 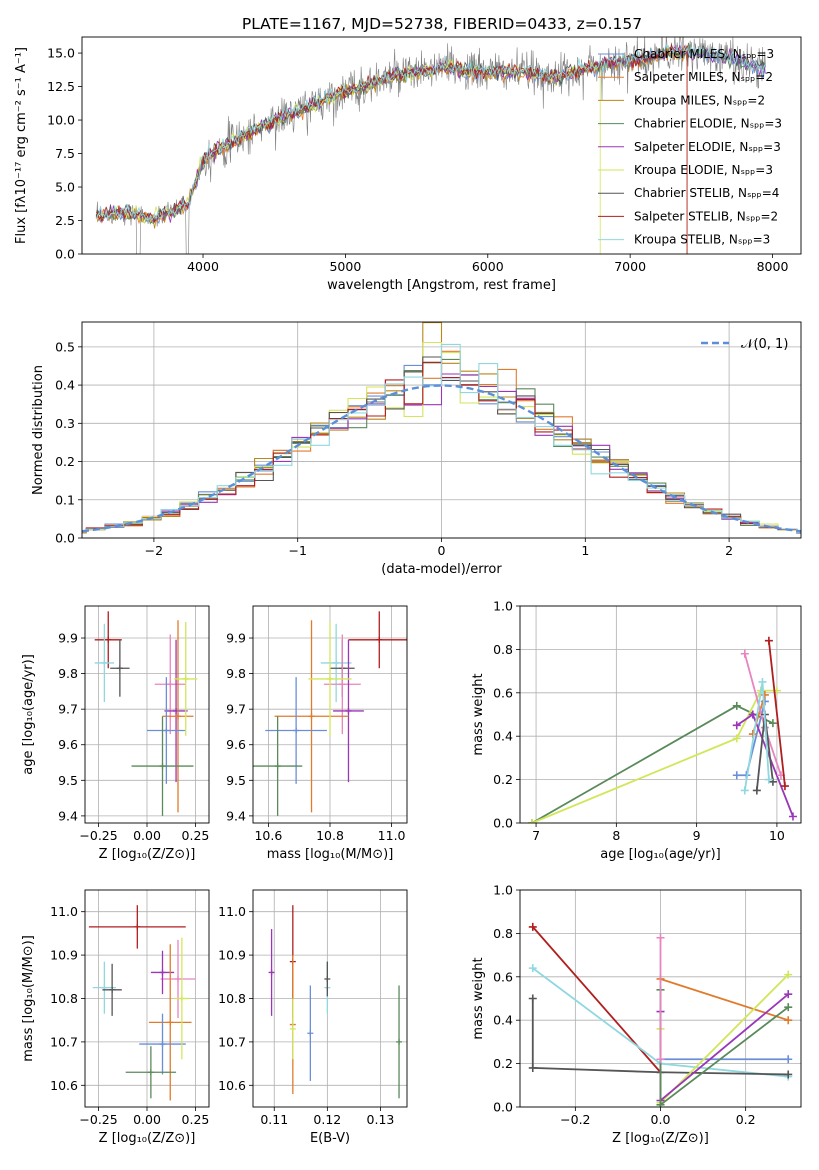 I want to click on x-tick-label: 0.0, so click(x=661, y=1119).